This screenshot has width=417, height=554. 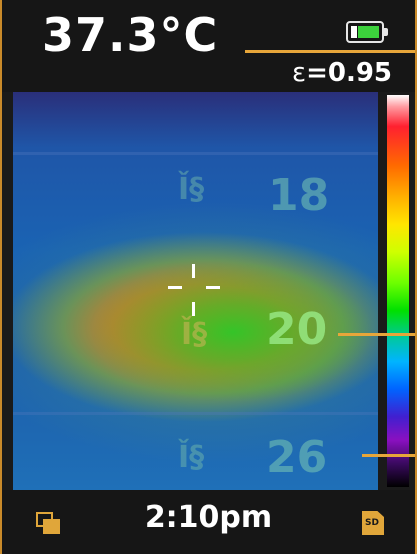 What do you see at coordinates (297, 457) in the screenshot?
I see `scene-number-26: 26` at bounding box center [297, 457].